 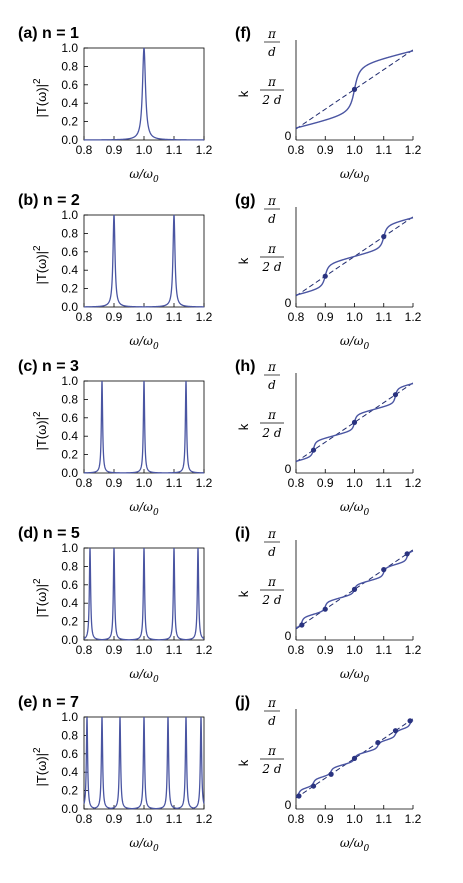 What do you see at coordinates (354, 256) in the screenshot?
I see `dispersion-curve` at bounding box center [354, 256].